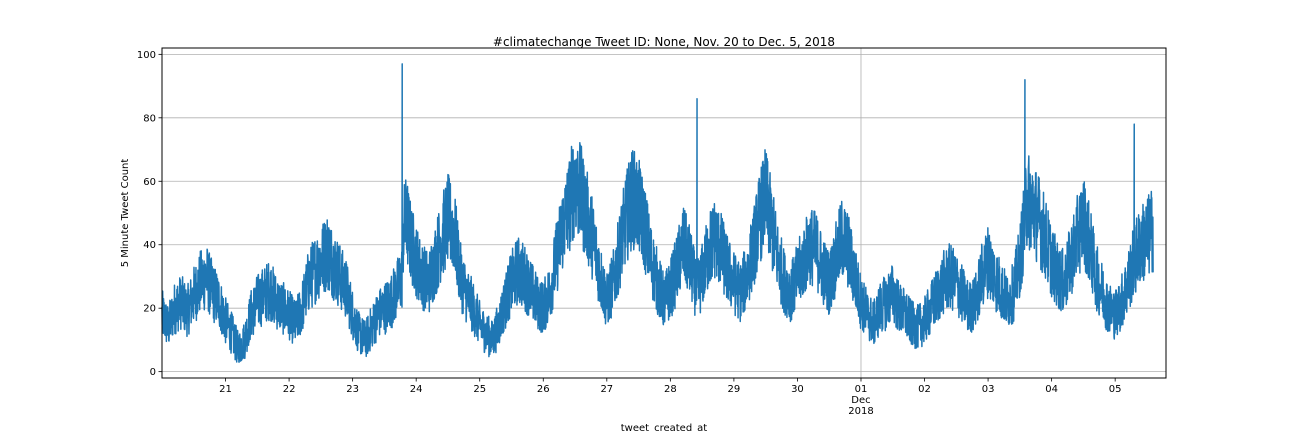 The width and height of the screenshot is (1296, 432). Describe the element at coordinates (860, 400) in the screenshot. I see `x-tick-month-label: Dec` at that location.